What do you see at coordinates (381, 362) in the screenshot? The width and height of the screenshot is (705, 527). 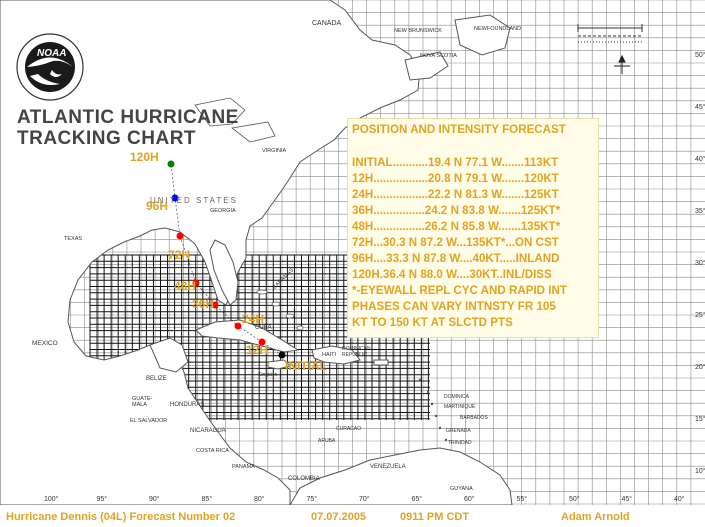 I see `puerto-rico-coast` at bounding box center [381, 362].